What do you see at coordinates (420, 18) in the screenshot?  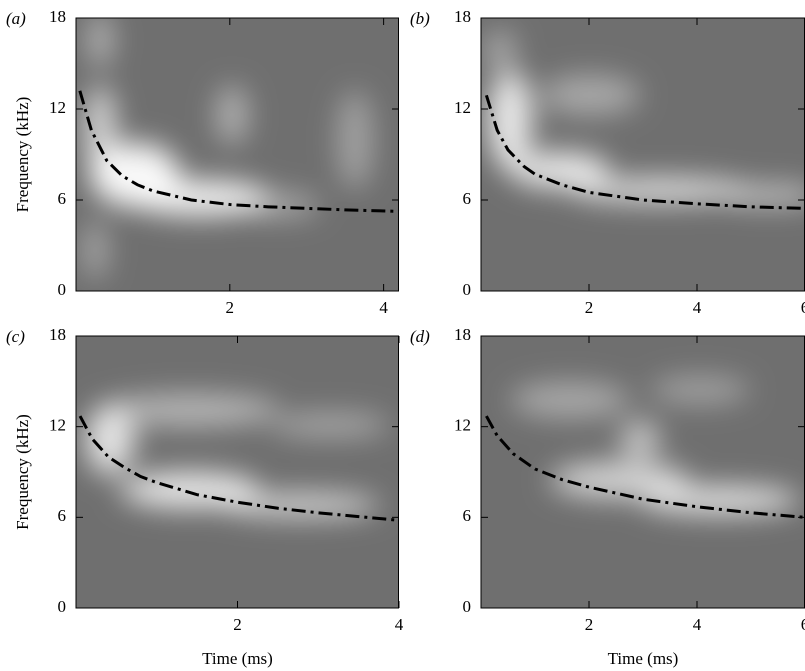 I see `panel-label: (b)` at bounding box center [420, 18].